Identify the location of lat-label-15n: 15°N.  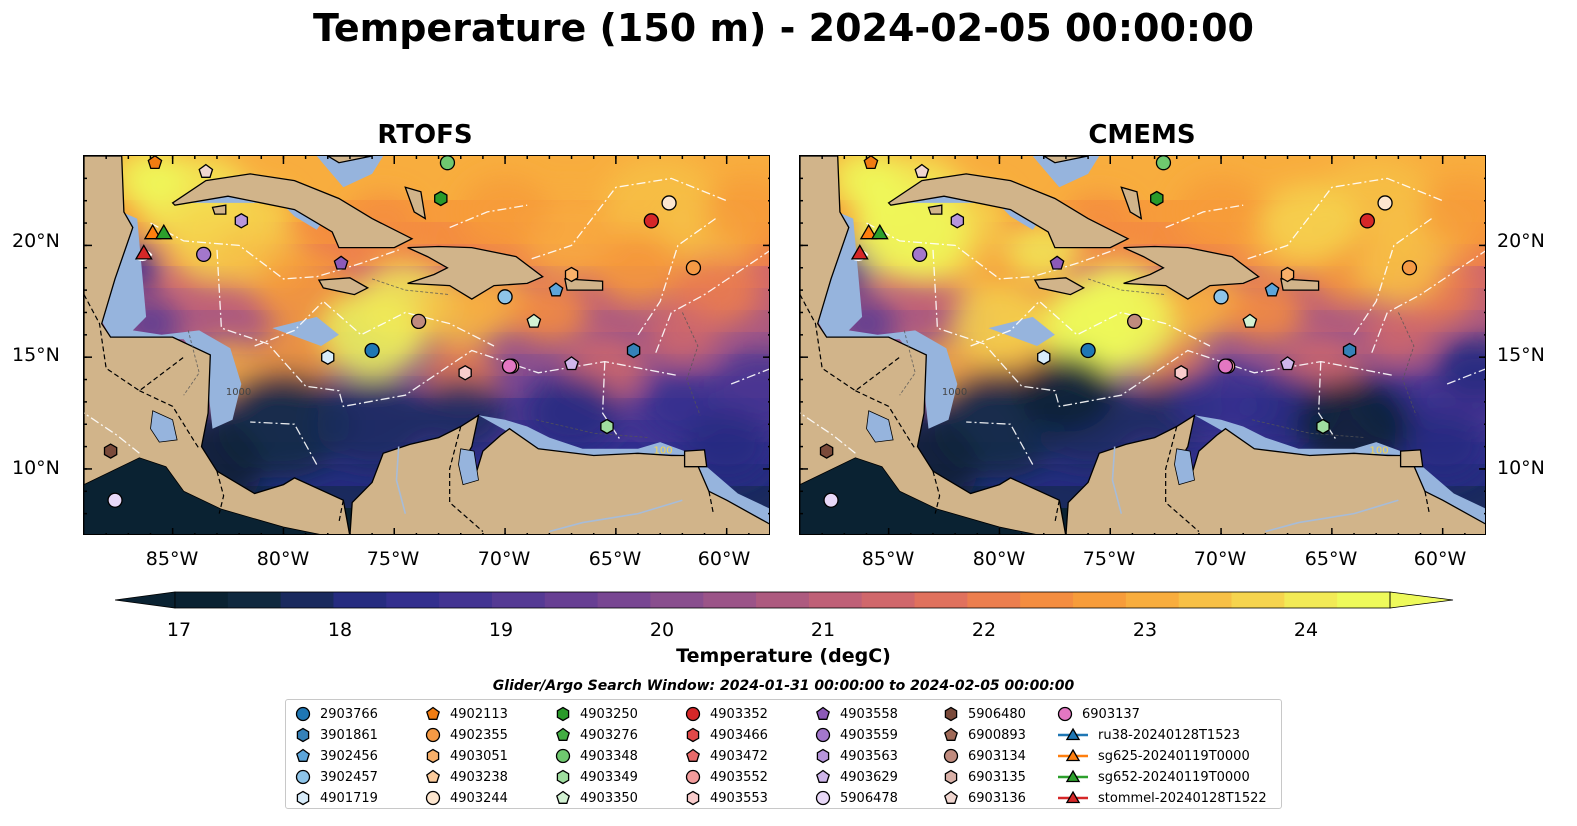
(36, 355).